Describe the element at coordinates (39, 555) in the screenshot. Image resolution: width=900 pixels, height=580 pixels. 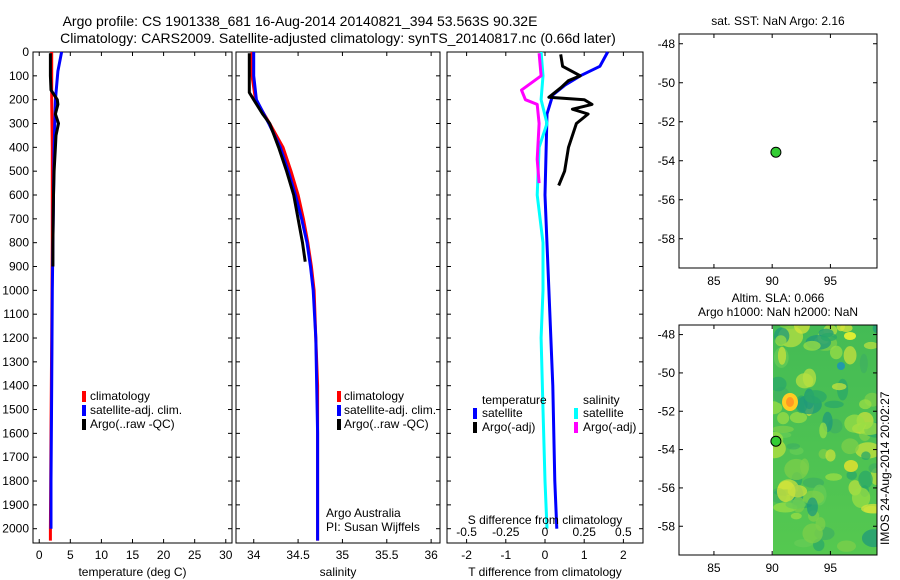
I see `x-tick-label: 0` at that location.